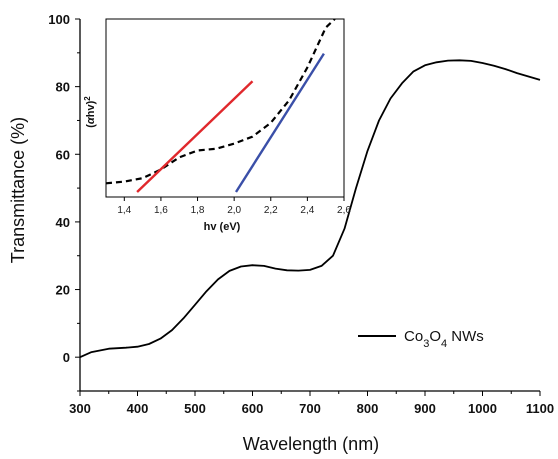 This screenshot has width=558, height=459. Describe the element at coordinates (425, 408) in the screenshot. I see `x-tick-label: 900` at that location.